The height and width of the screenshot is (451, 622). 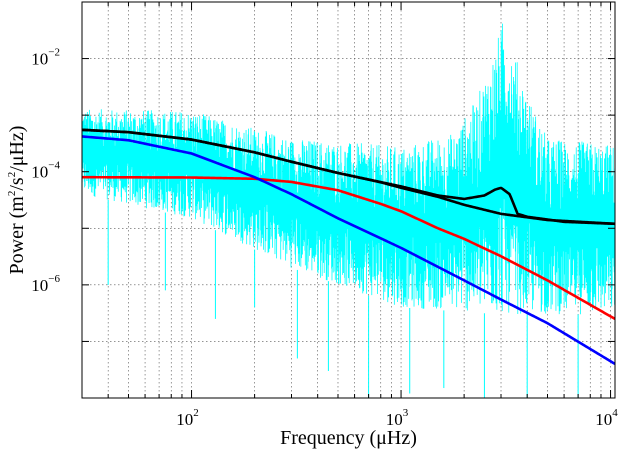 What do you see at coordinates (45, 284) in the screenshot?
I see `y-tick-label: 10⁻⁶` at bounding box center [45, 284].